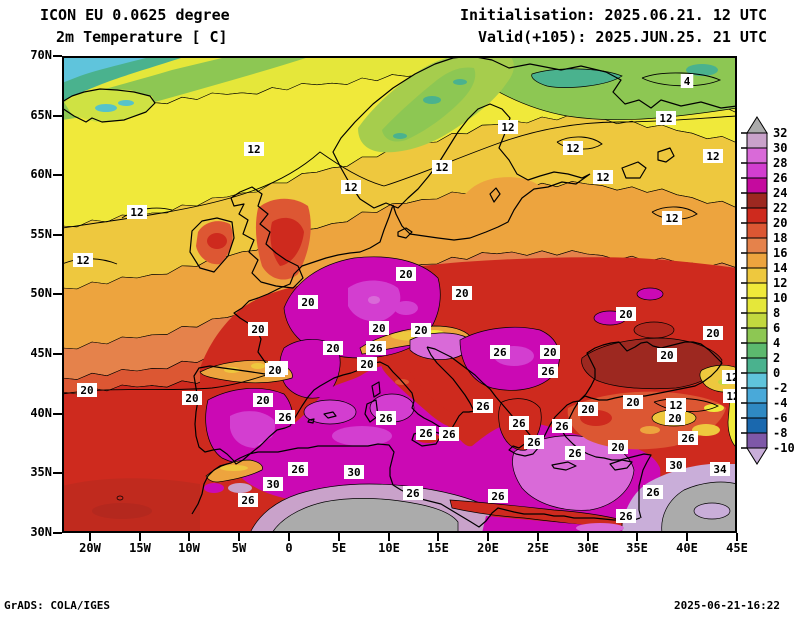 Image resolution: width=800 pixels, height=618 pixels. I want to click on colorbar-tick-label: 8, so click(776, 313).